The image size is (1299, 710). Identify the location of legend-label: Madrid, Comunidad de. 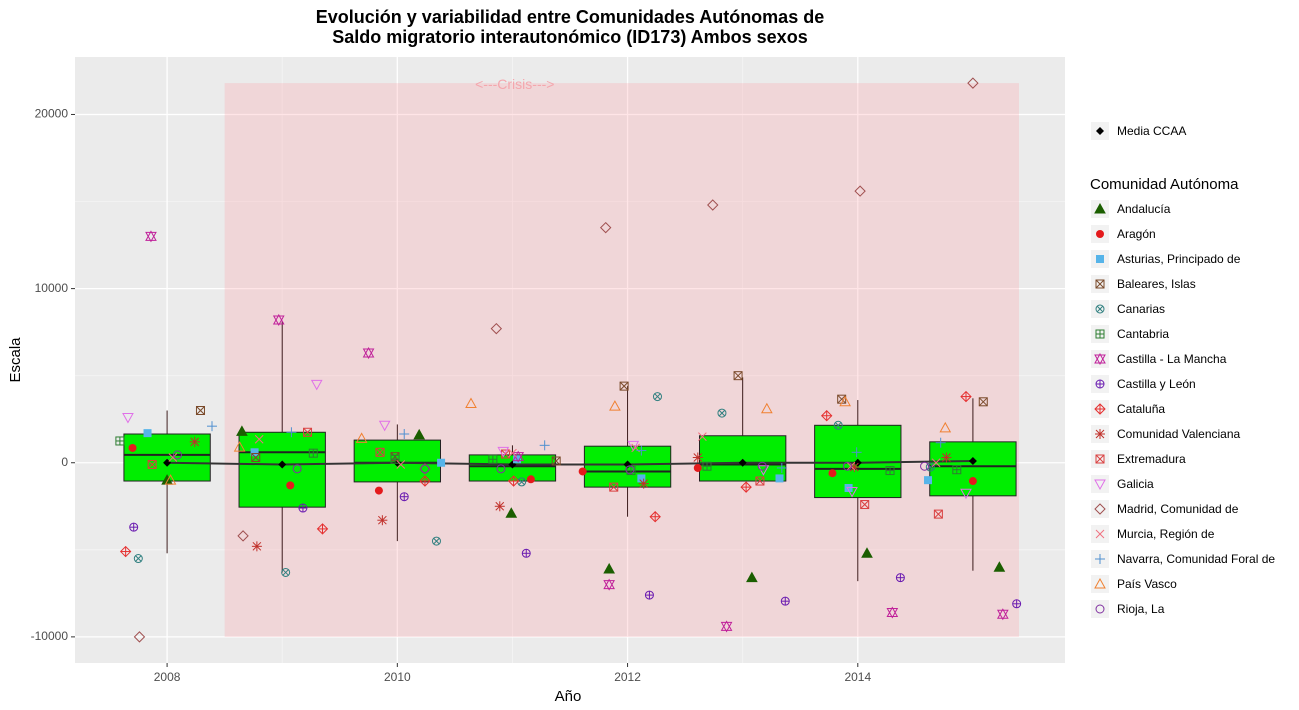
(1178, 509).